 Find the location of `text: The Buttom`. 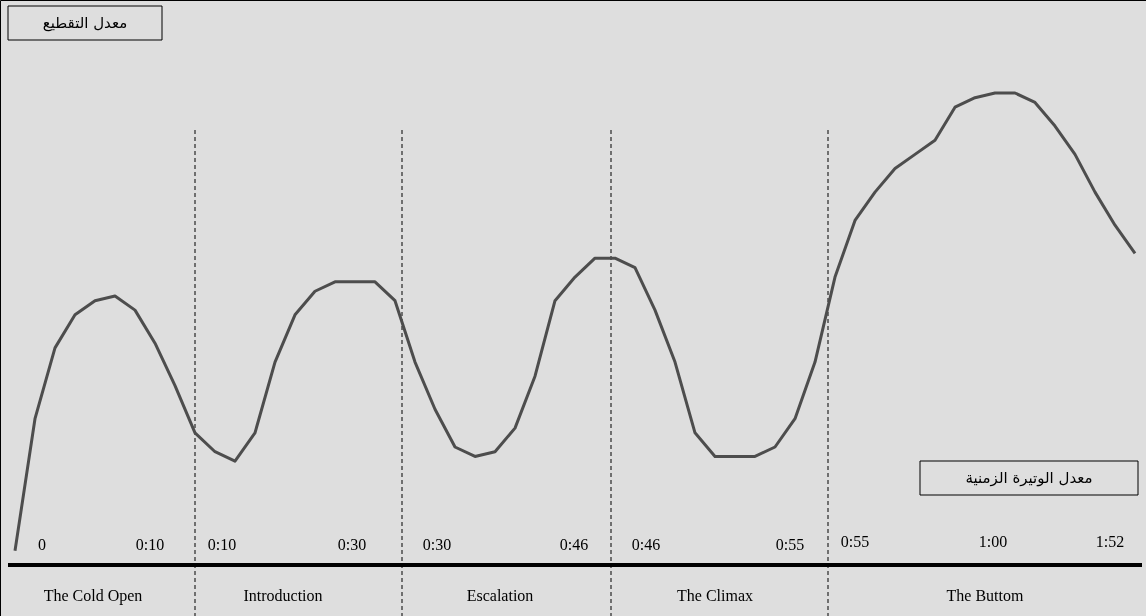

text: The Buttom is located at coordinates (985, 595).